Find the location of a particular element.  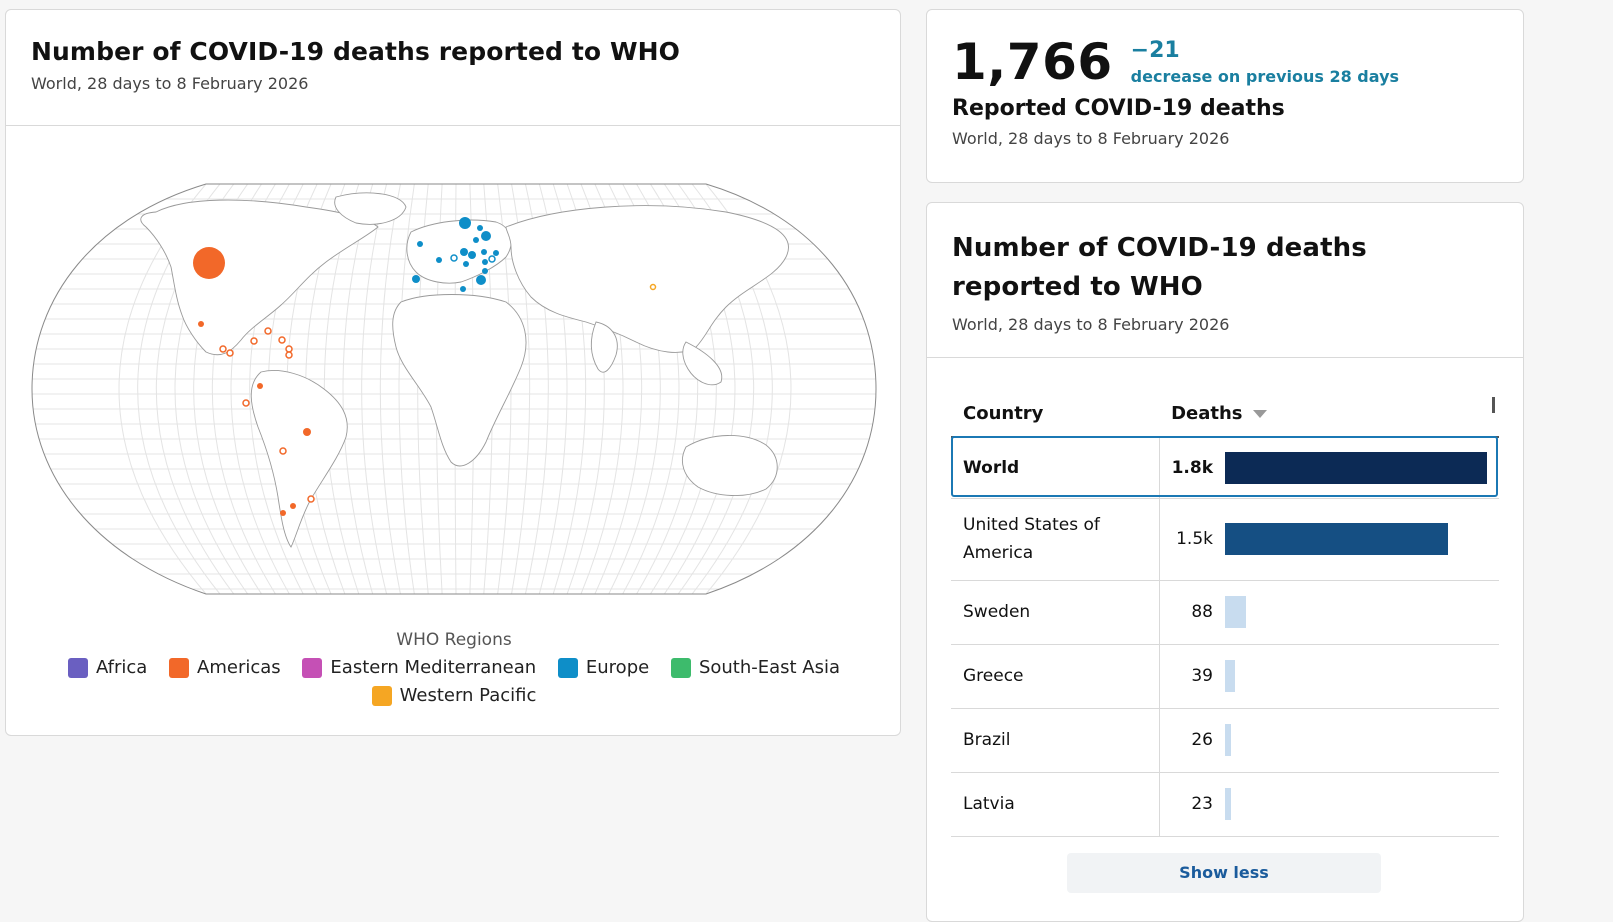

map-subtitle: World, 28 days to 8 February 2026 is located at coordinates (170, 83).